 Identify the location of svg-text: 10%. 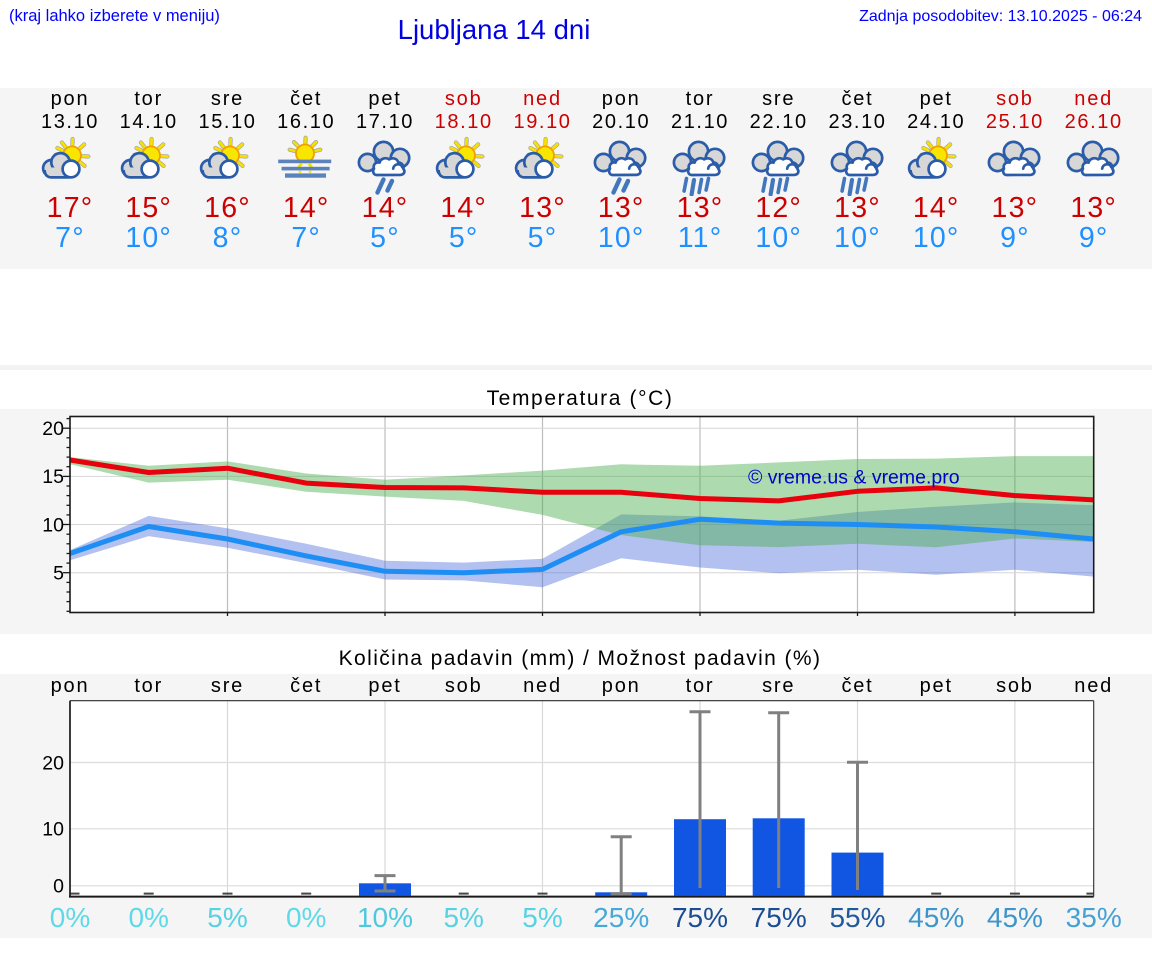
(385, 917).